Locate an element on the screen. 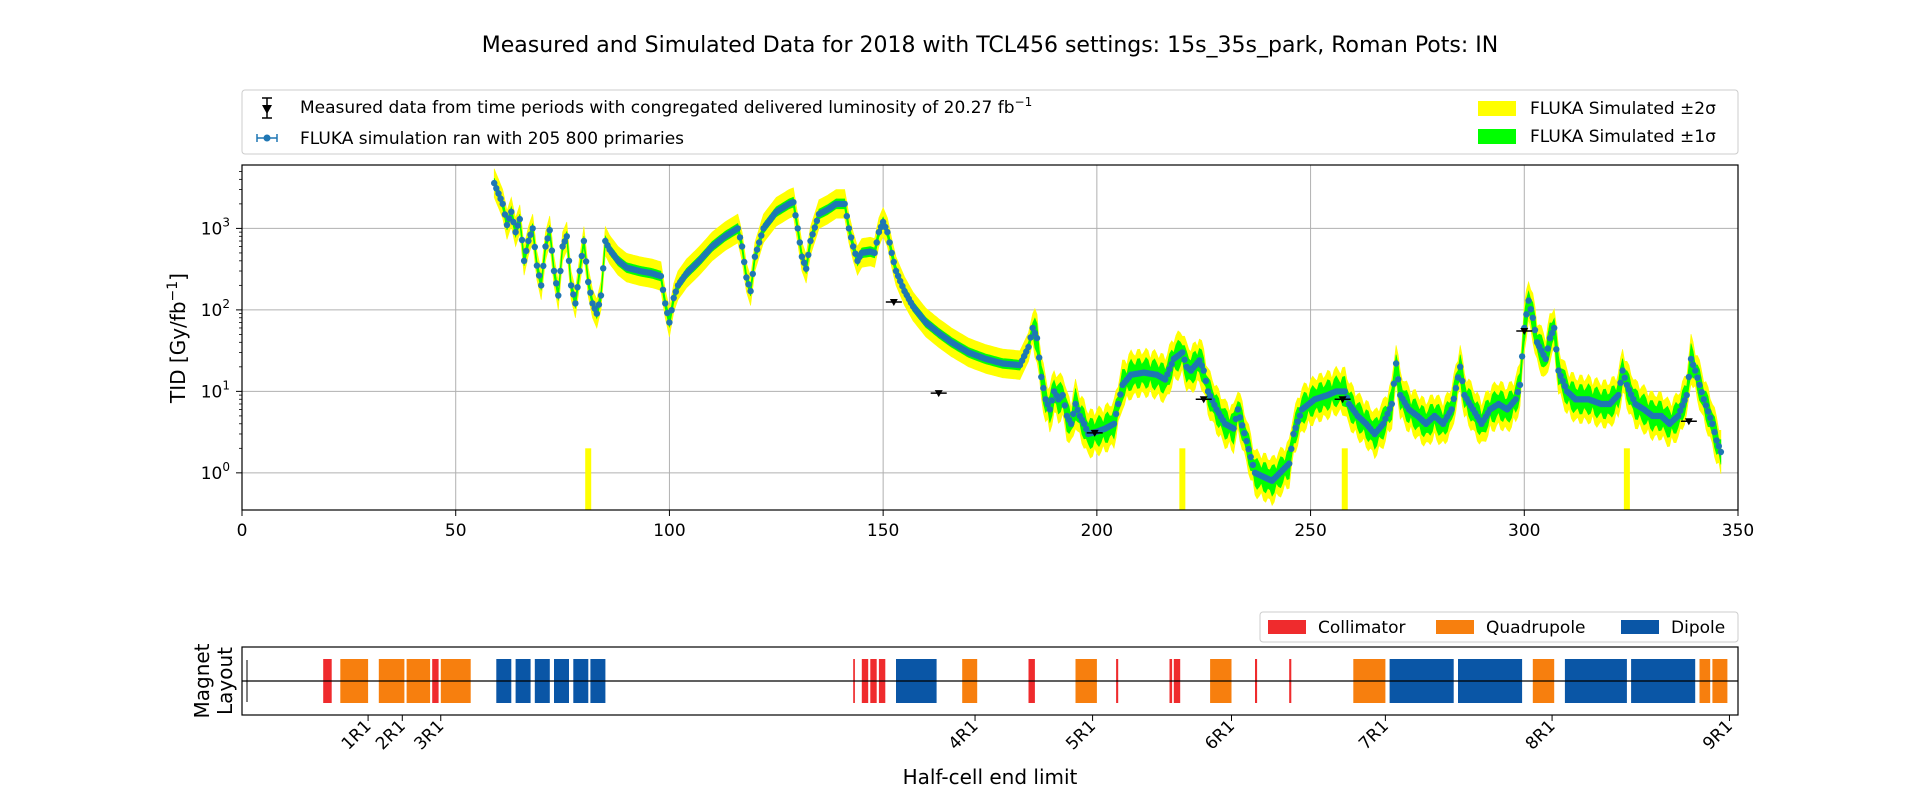 Image resolution: width=1920 pixels, height=800 pixels. layout-x-tick-label: 7R1 is located at coordinates (1374, 735).